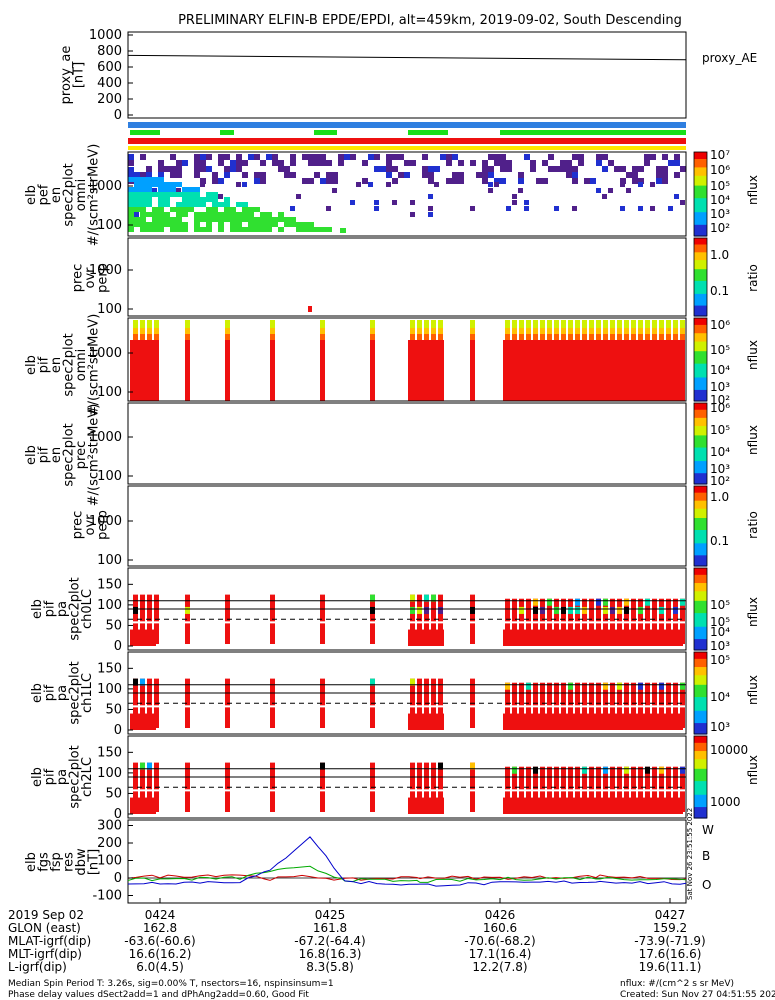  I want to click on ch0-cb-frame, so click(700, 609).